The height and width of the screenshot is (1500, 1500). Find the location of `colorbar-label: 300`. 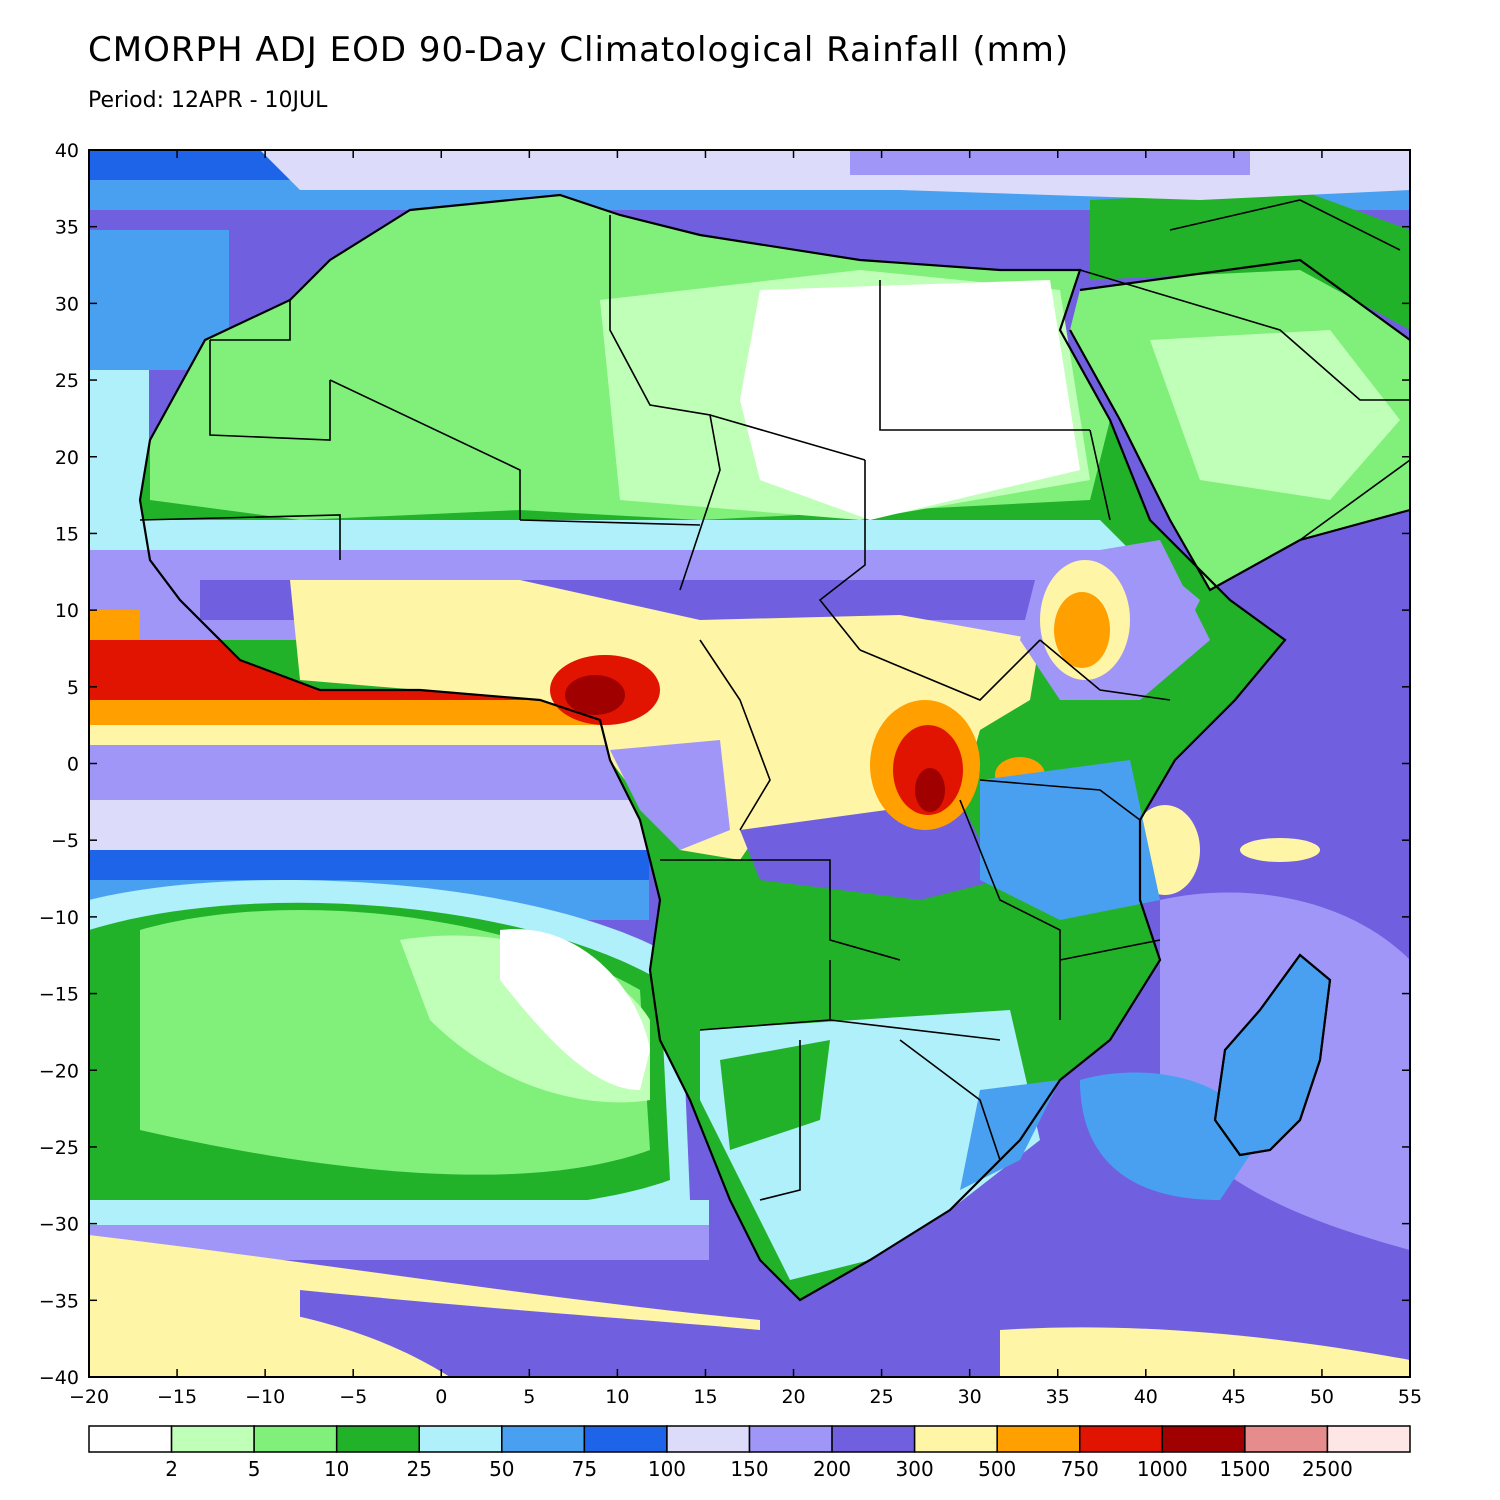

colorbar-label: 300 is located at coordinates (915, 1469).